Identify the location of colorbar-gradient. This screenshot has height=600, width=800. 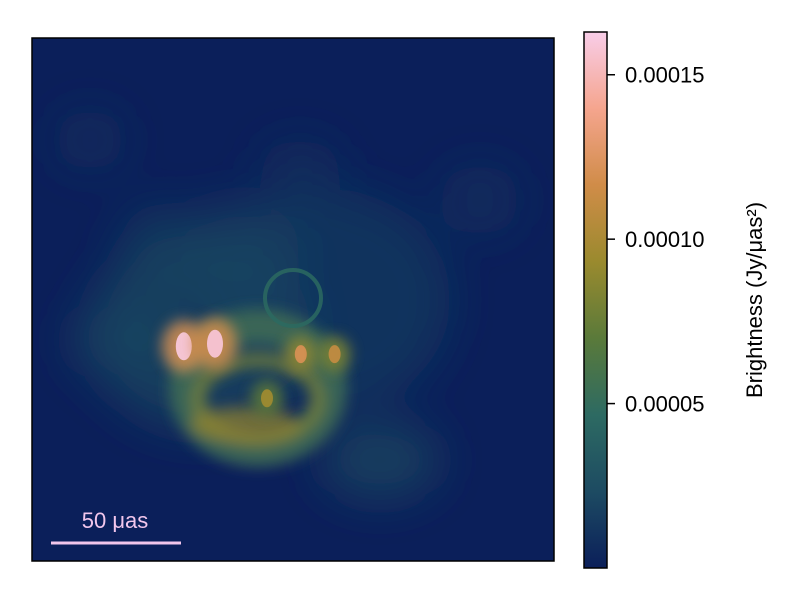
(595, 300).